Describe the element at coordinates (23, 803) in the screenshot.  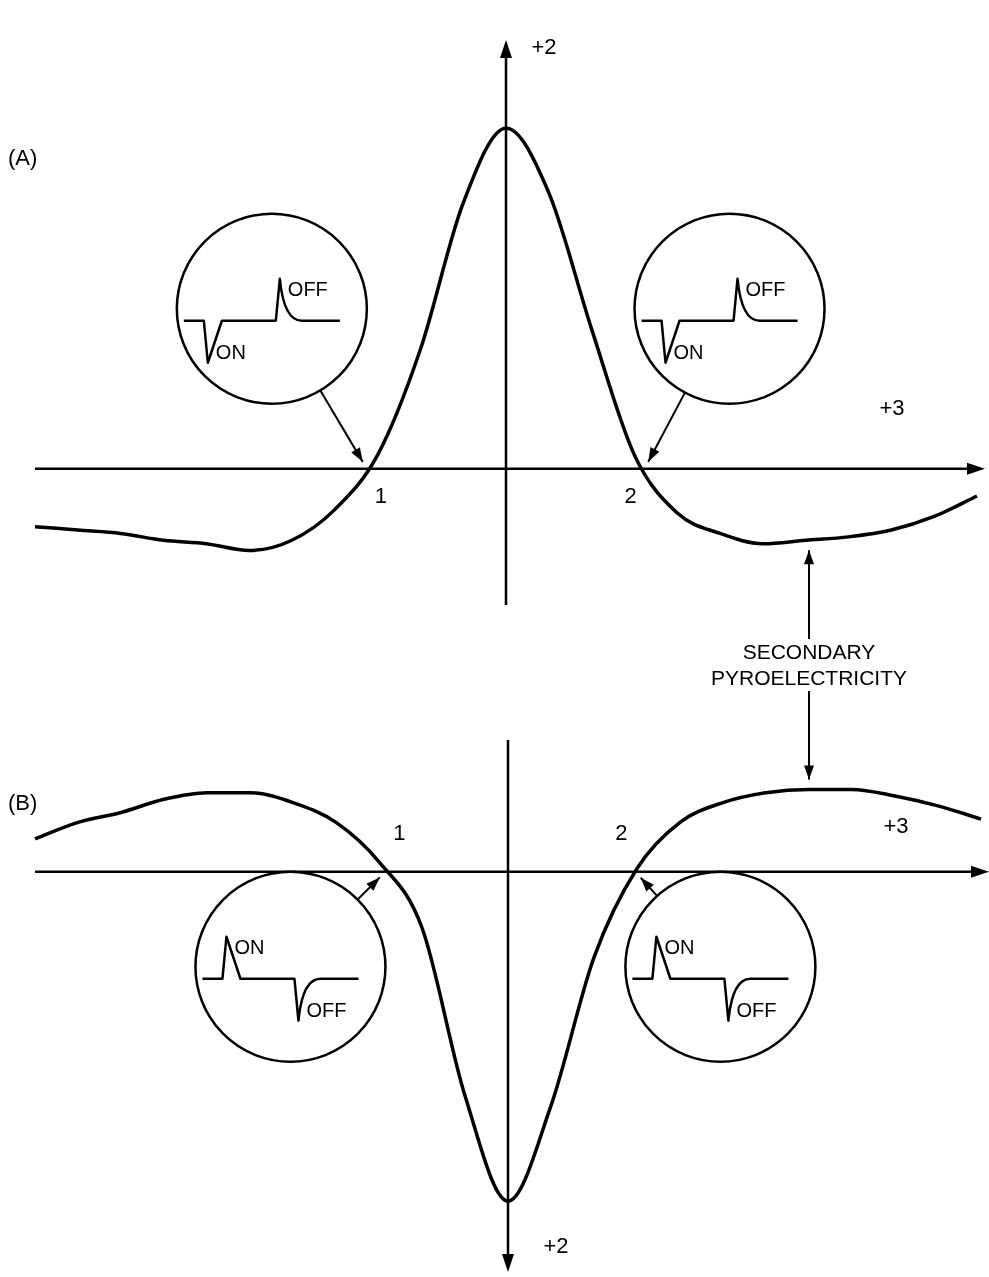
I see `chart-title: (B)` at that location.